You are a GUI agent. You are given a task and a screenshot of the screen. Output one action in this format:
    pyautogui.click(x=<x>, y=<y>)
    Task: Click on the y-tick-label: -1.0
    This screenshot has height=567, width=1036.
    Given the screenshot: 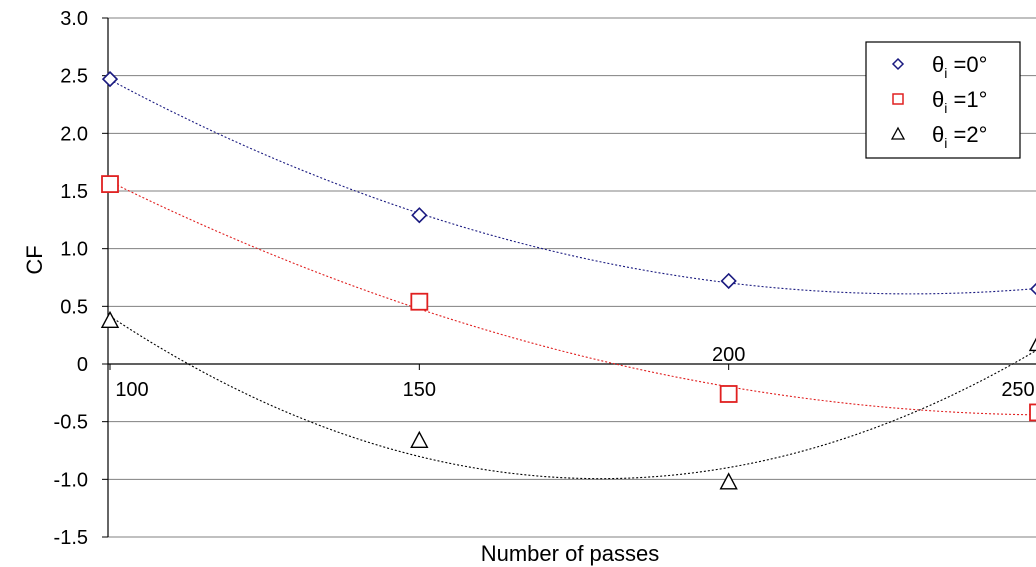 What is the action you would take?
    pyautogui.click(x=71, y=480)
    